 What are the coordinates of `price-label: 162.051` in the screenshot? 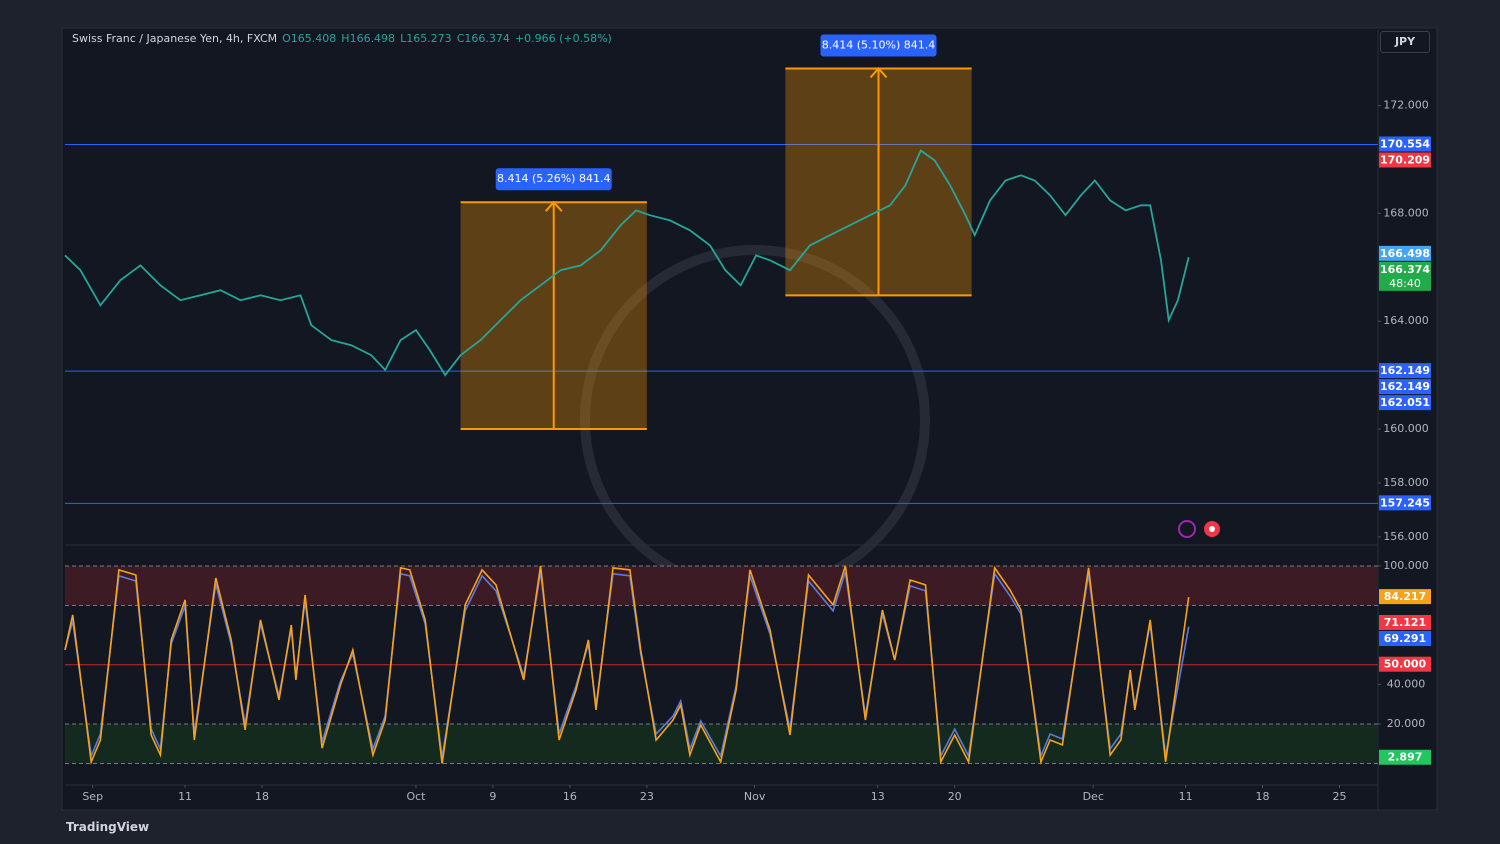 It's located at (1405, 402).